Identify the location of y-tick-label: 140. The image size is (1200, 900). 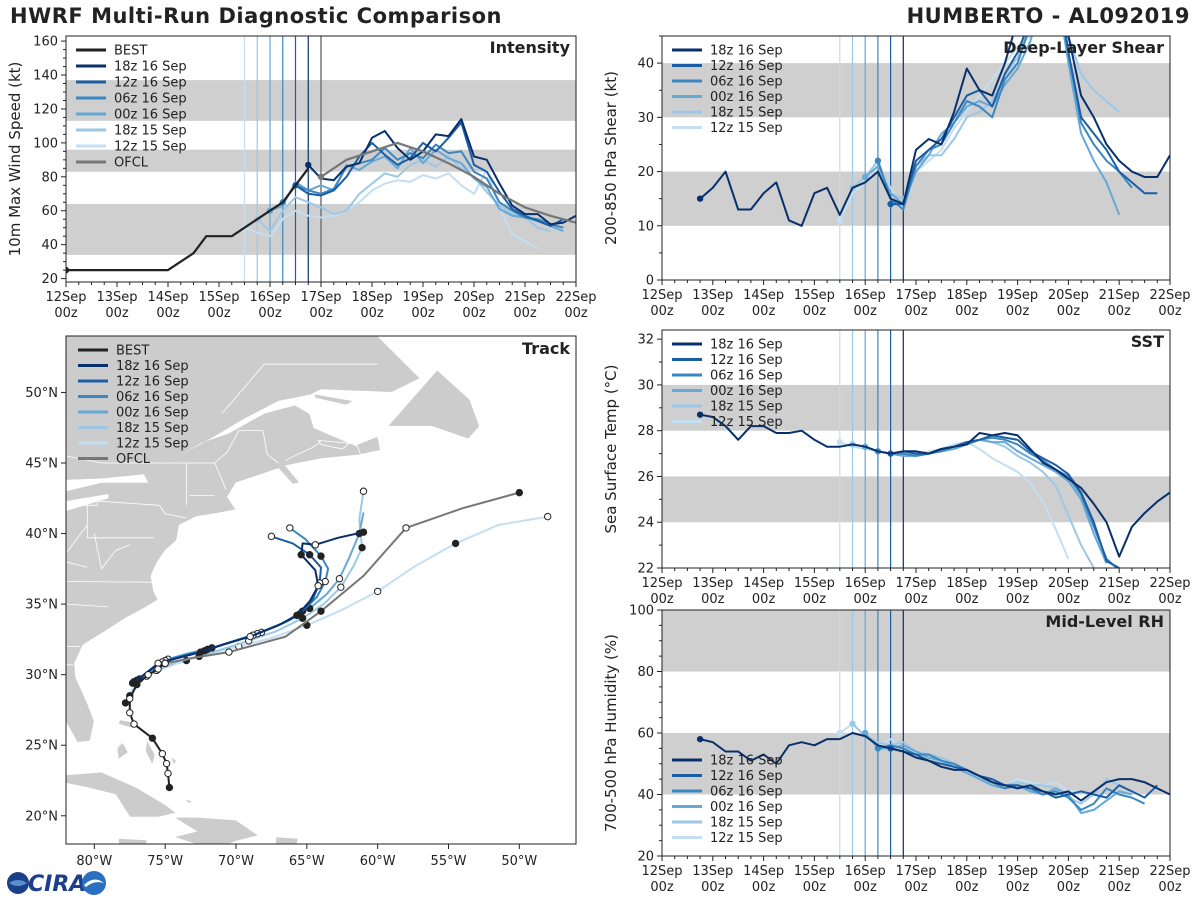
(45, 76).